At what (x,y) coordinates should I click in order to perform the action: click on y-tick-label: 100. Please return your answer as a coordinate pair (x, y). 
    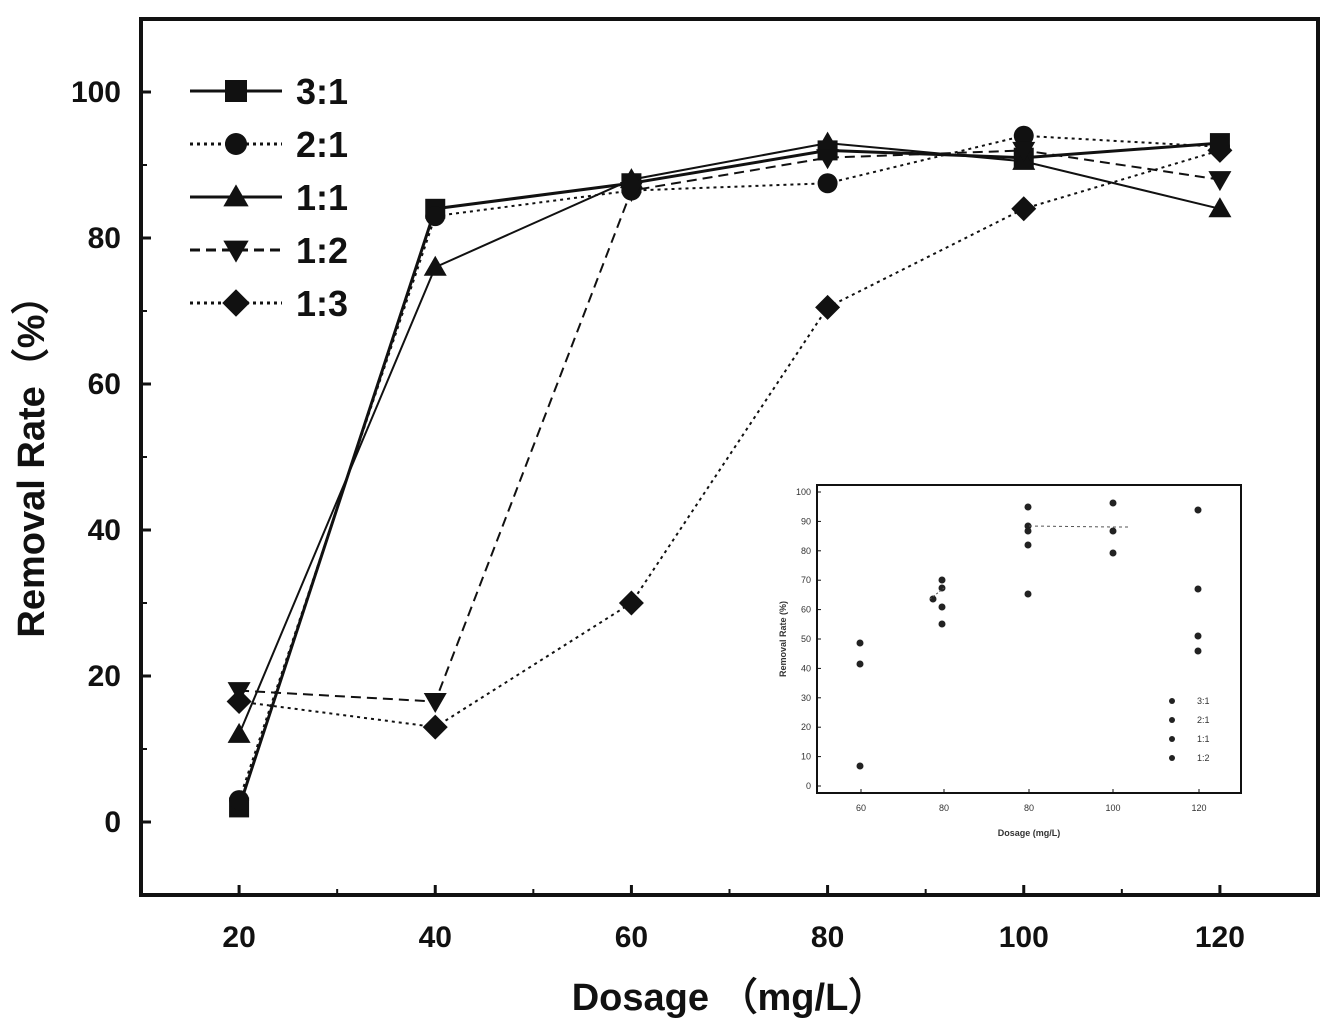
    Looking at the image, I should click on (96, 92).